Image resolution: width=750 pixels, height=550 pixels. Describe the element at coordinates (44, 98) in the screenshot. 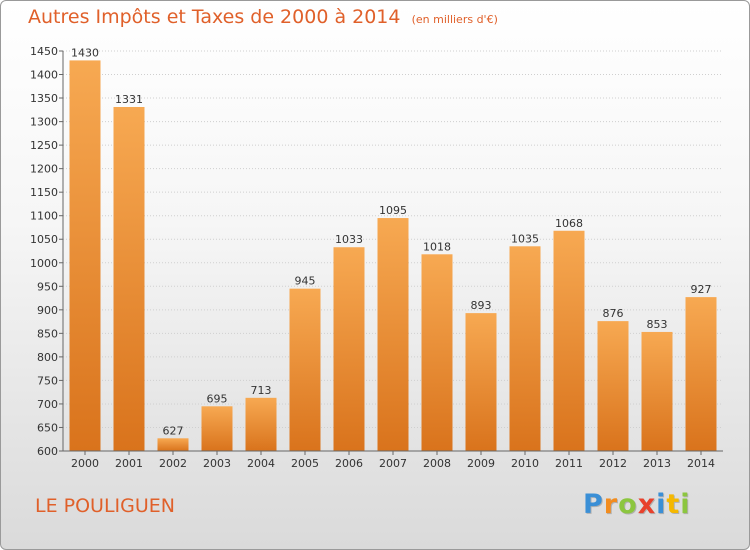

I see `y-tick-label: 1350` at that location.